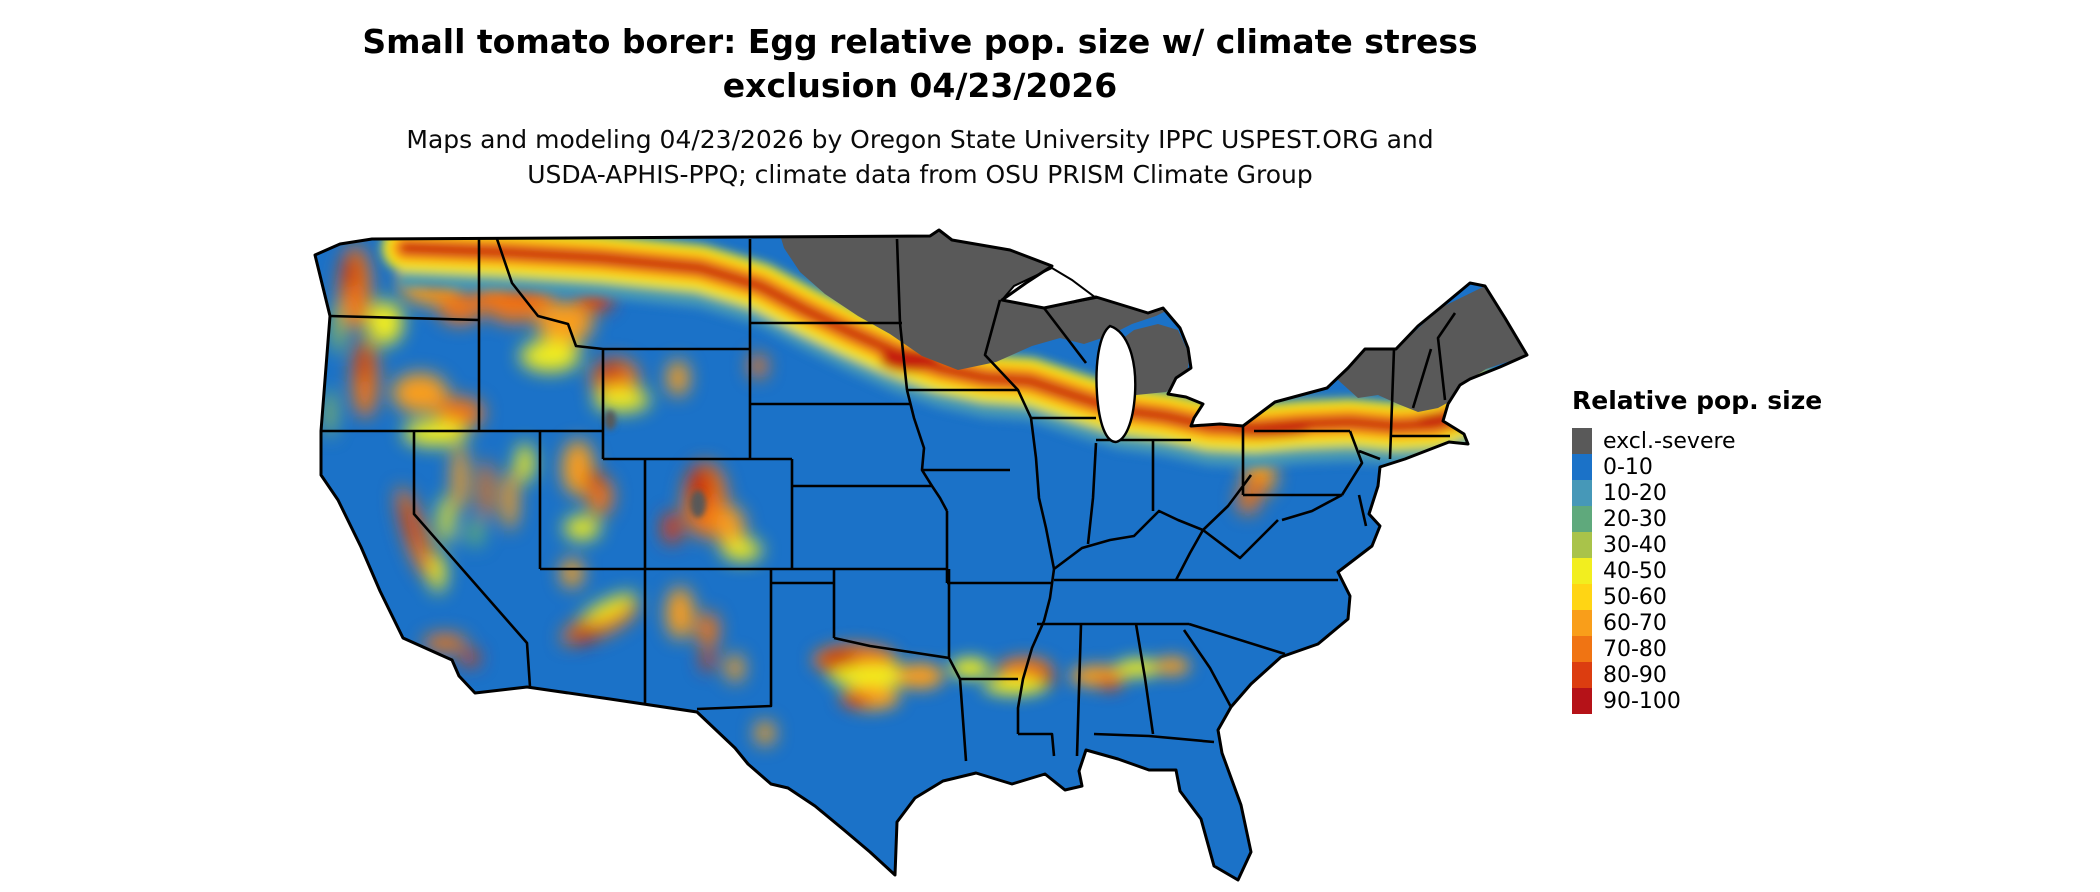 This screenshot has height=892, width=2100. What do you see at coordinates (1697, 493) in the screenshot?
I see `legend-item: 10-20` at bounding box center [1697, 493].